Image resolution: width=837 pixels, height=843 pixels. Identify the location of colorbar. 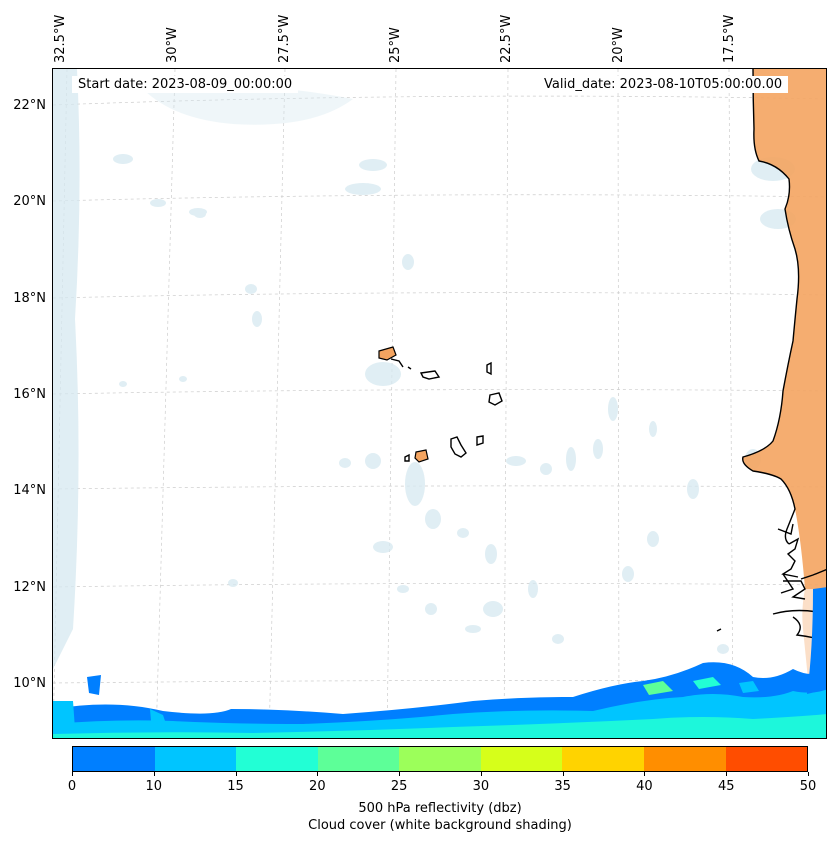
(440, 759).